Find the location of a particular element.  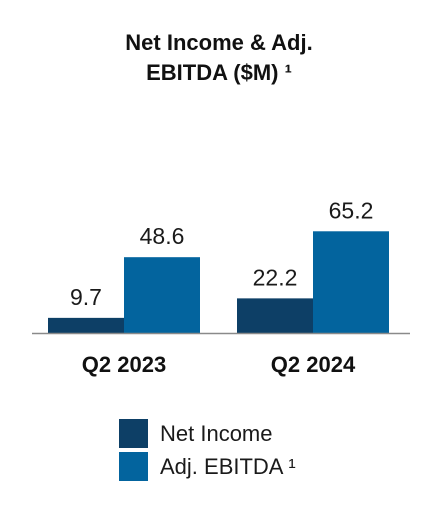

category-label-2: Q2 2024 is located at coordinates (313, 364).